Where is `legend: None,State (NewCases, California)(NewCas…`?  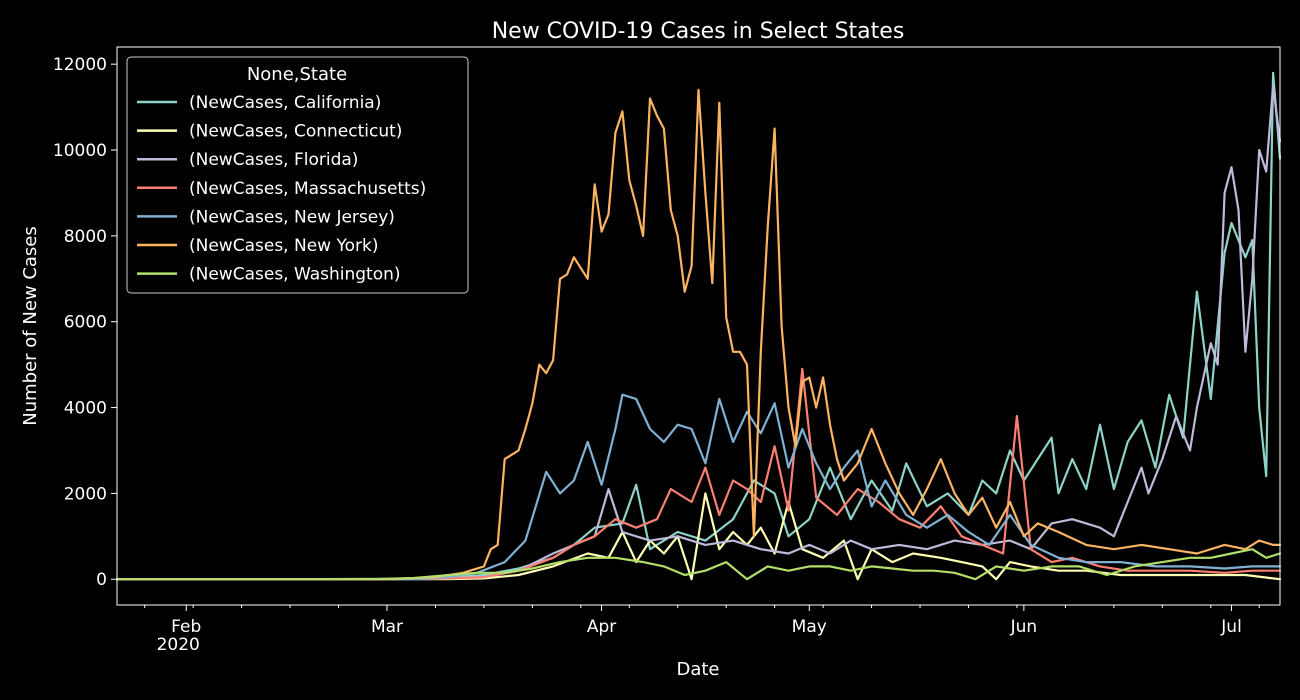 legend: None,State (NewCases, California)(NewCas… is located at coordinates (297, 175).